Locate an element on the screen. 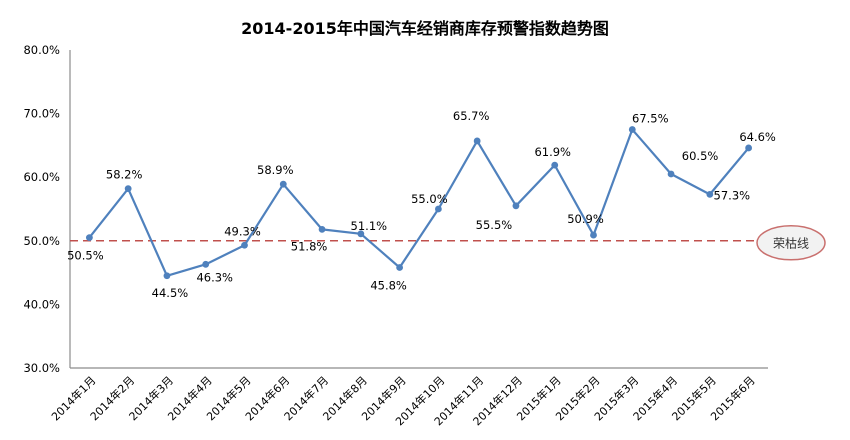 This screenshot has width=850, height=440. data-point-label: 51.1% is located at coordinates (369, 226).